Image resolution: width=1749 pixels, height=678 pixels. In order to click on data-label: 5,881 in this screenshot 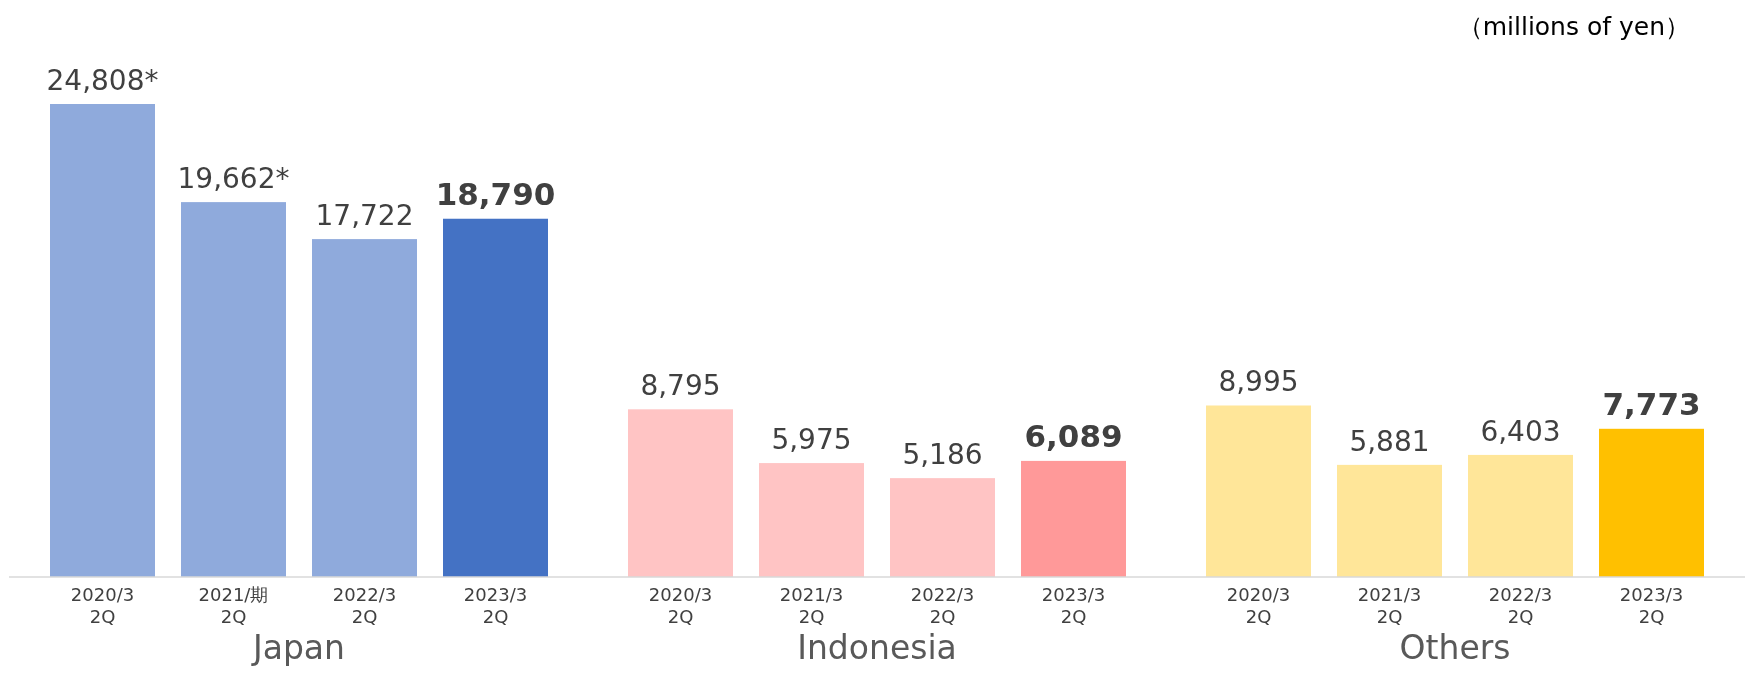, I will do `click(1389, 441)`.